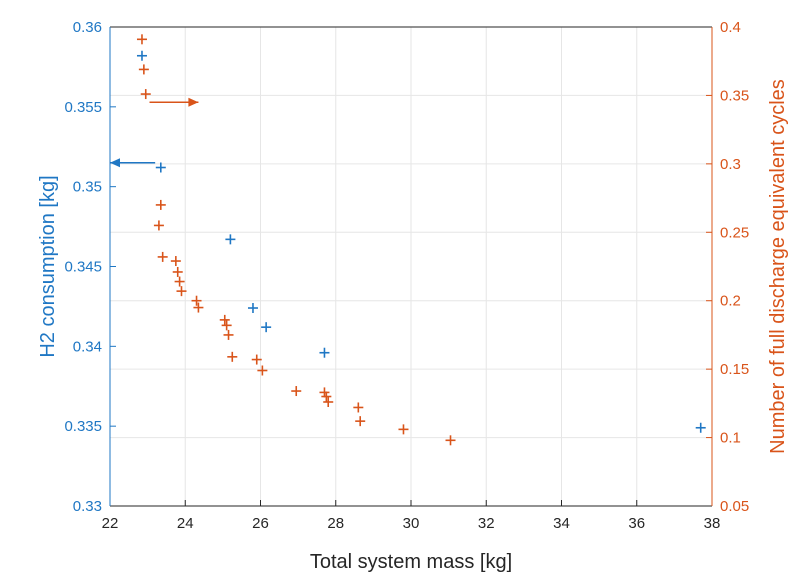  Describe the element at coordinates (83, 267) in the screenshot. I see `left-y-tick-label: 0.345` at that location.